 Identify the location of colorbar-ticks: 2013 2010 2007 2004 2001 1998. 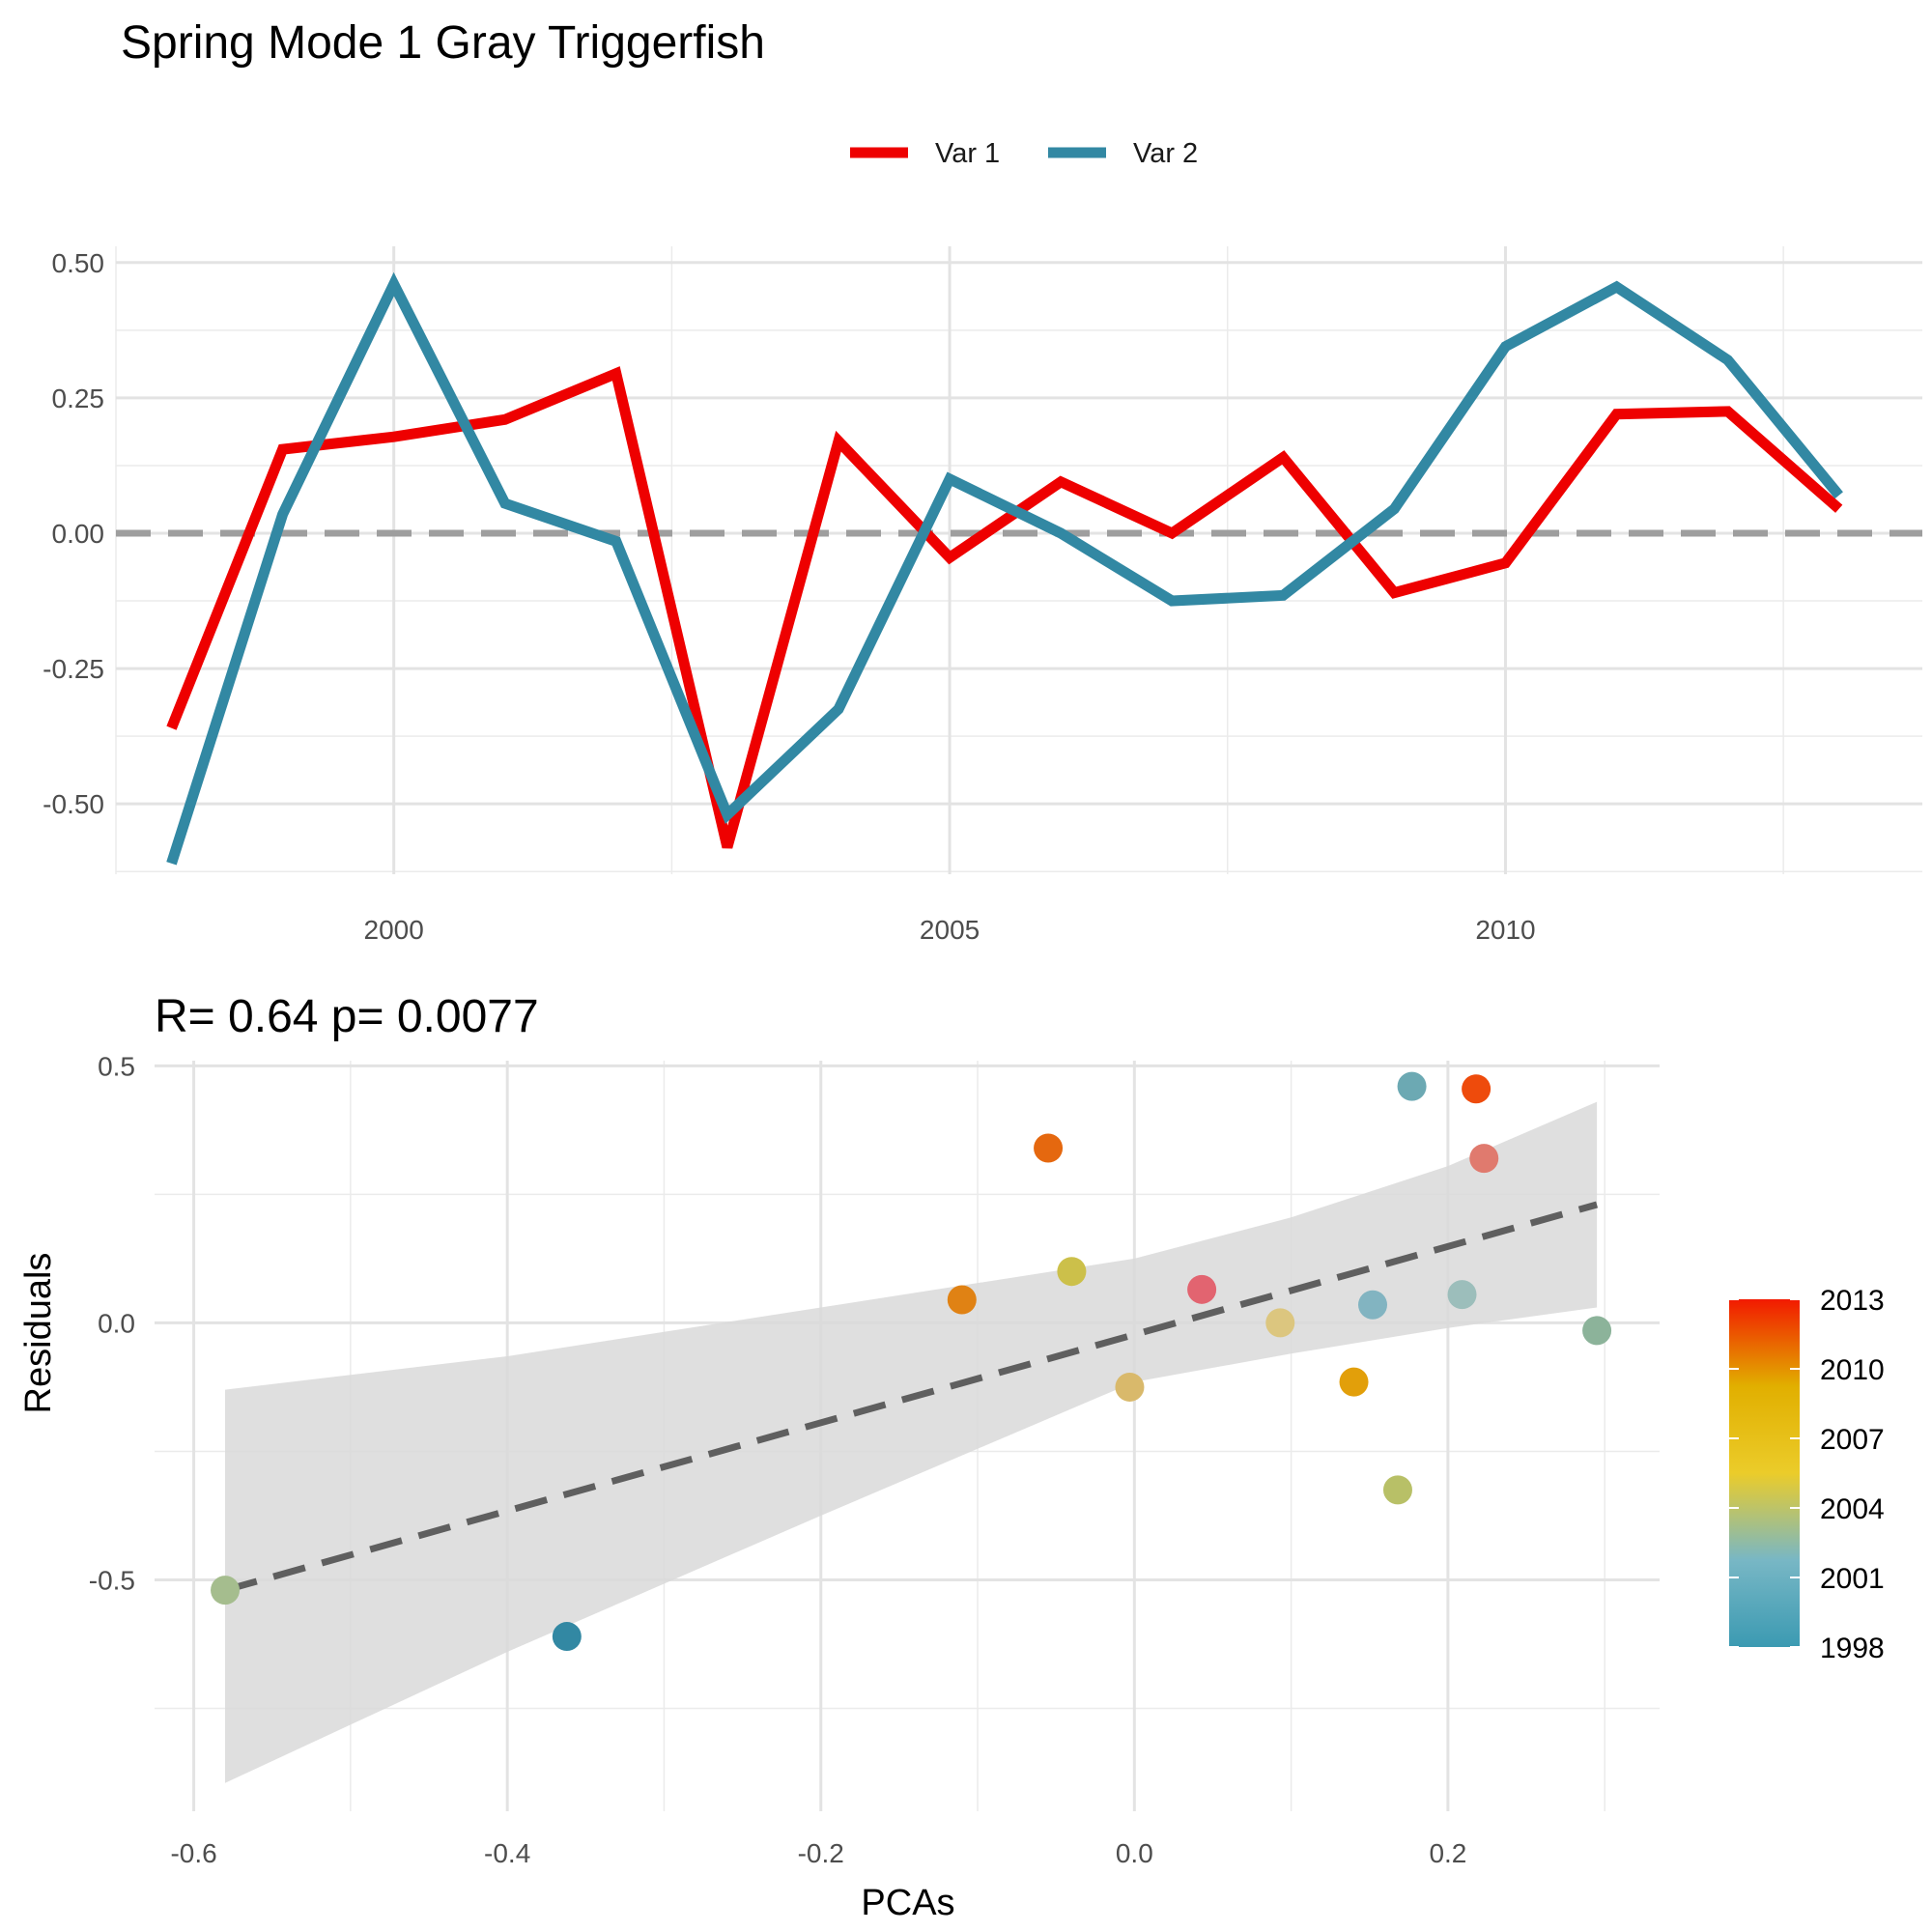
(1807, 1474).